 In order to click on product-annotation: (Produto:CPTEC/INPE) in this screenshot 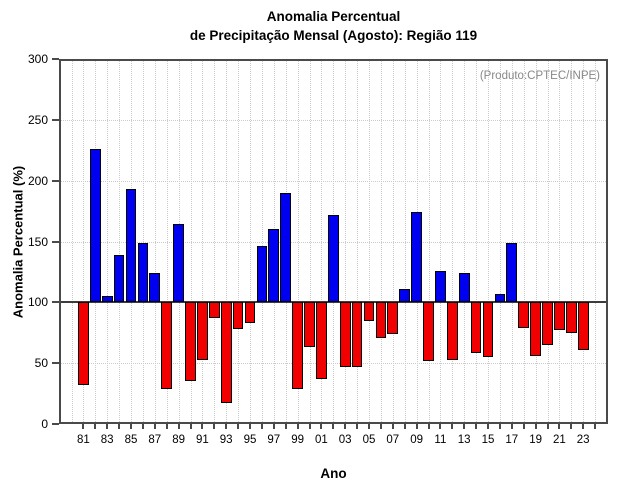, I will do `click(539, 76)`.